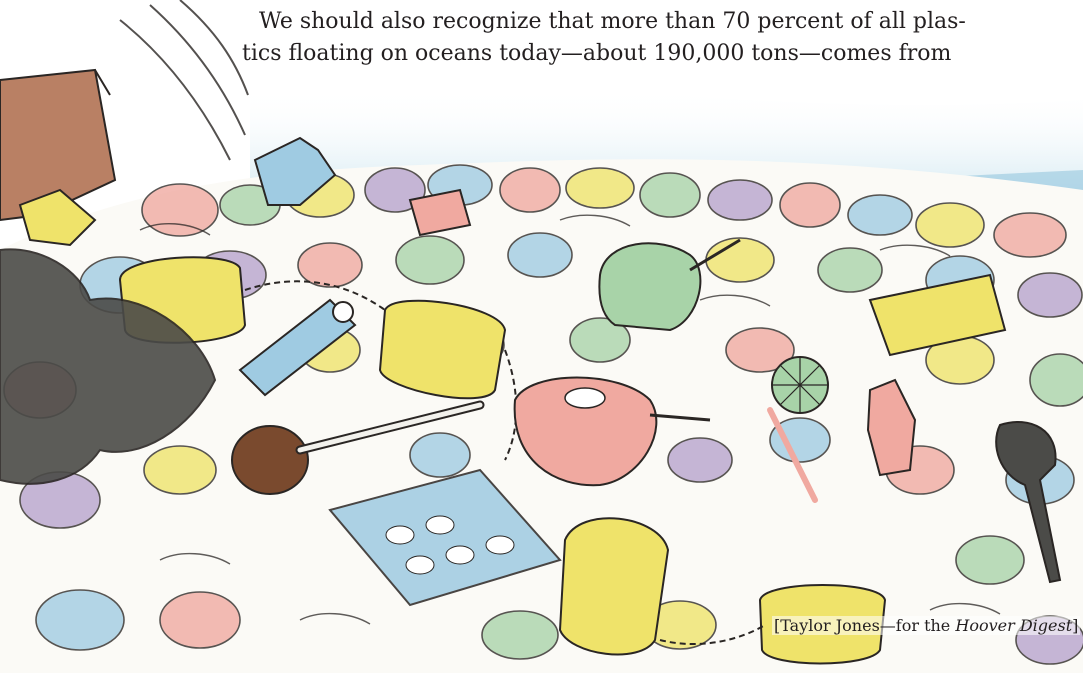  I want to click on bottle-center, so click(440, 212).